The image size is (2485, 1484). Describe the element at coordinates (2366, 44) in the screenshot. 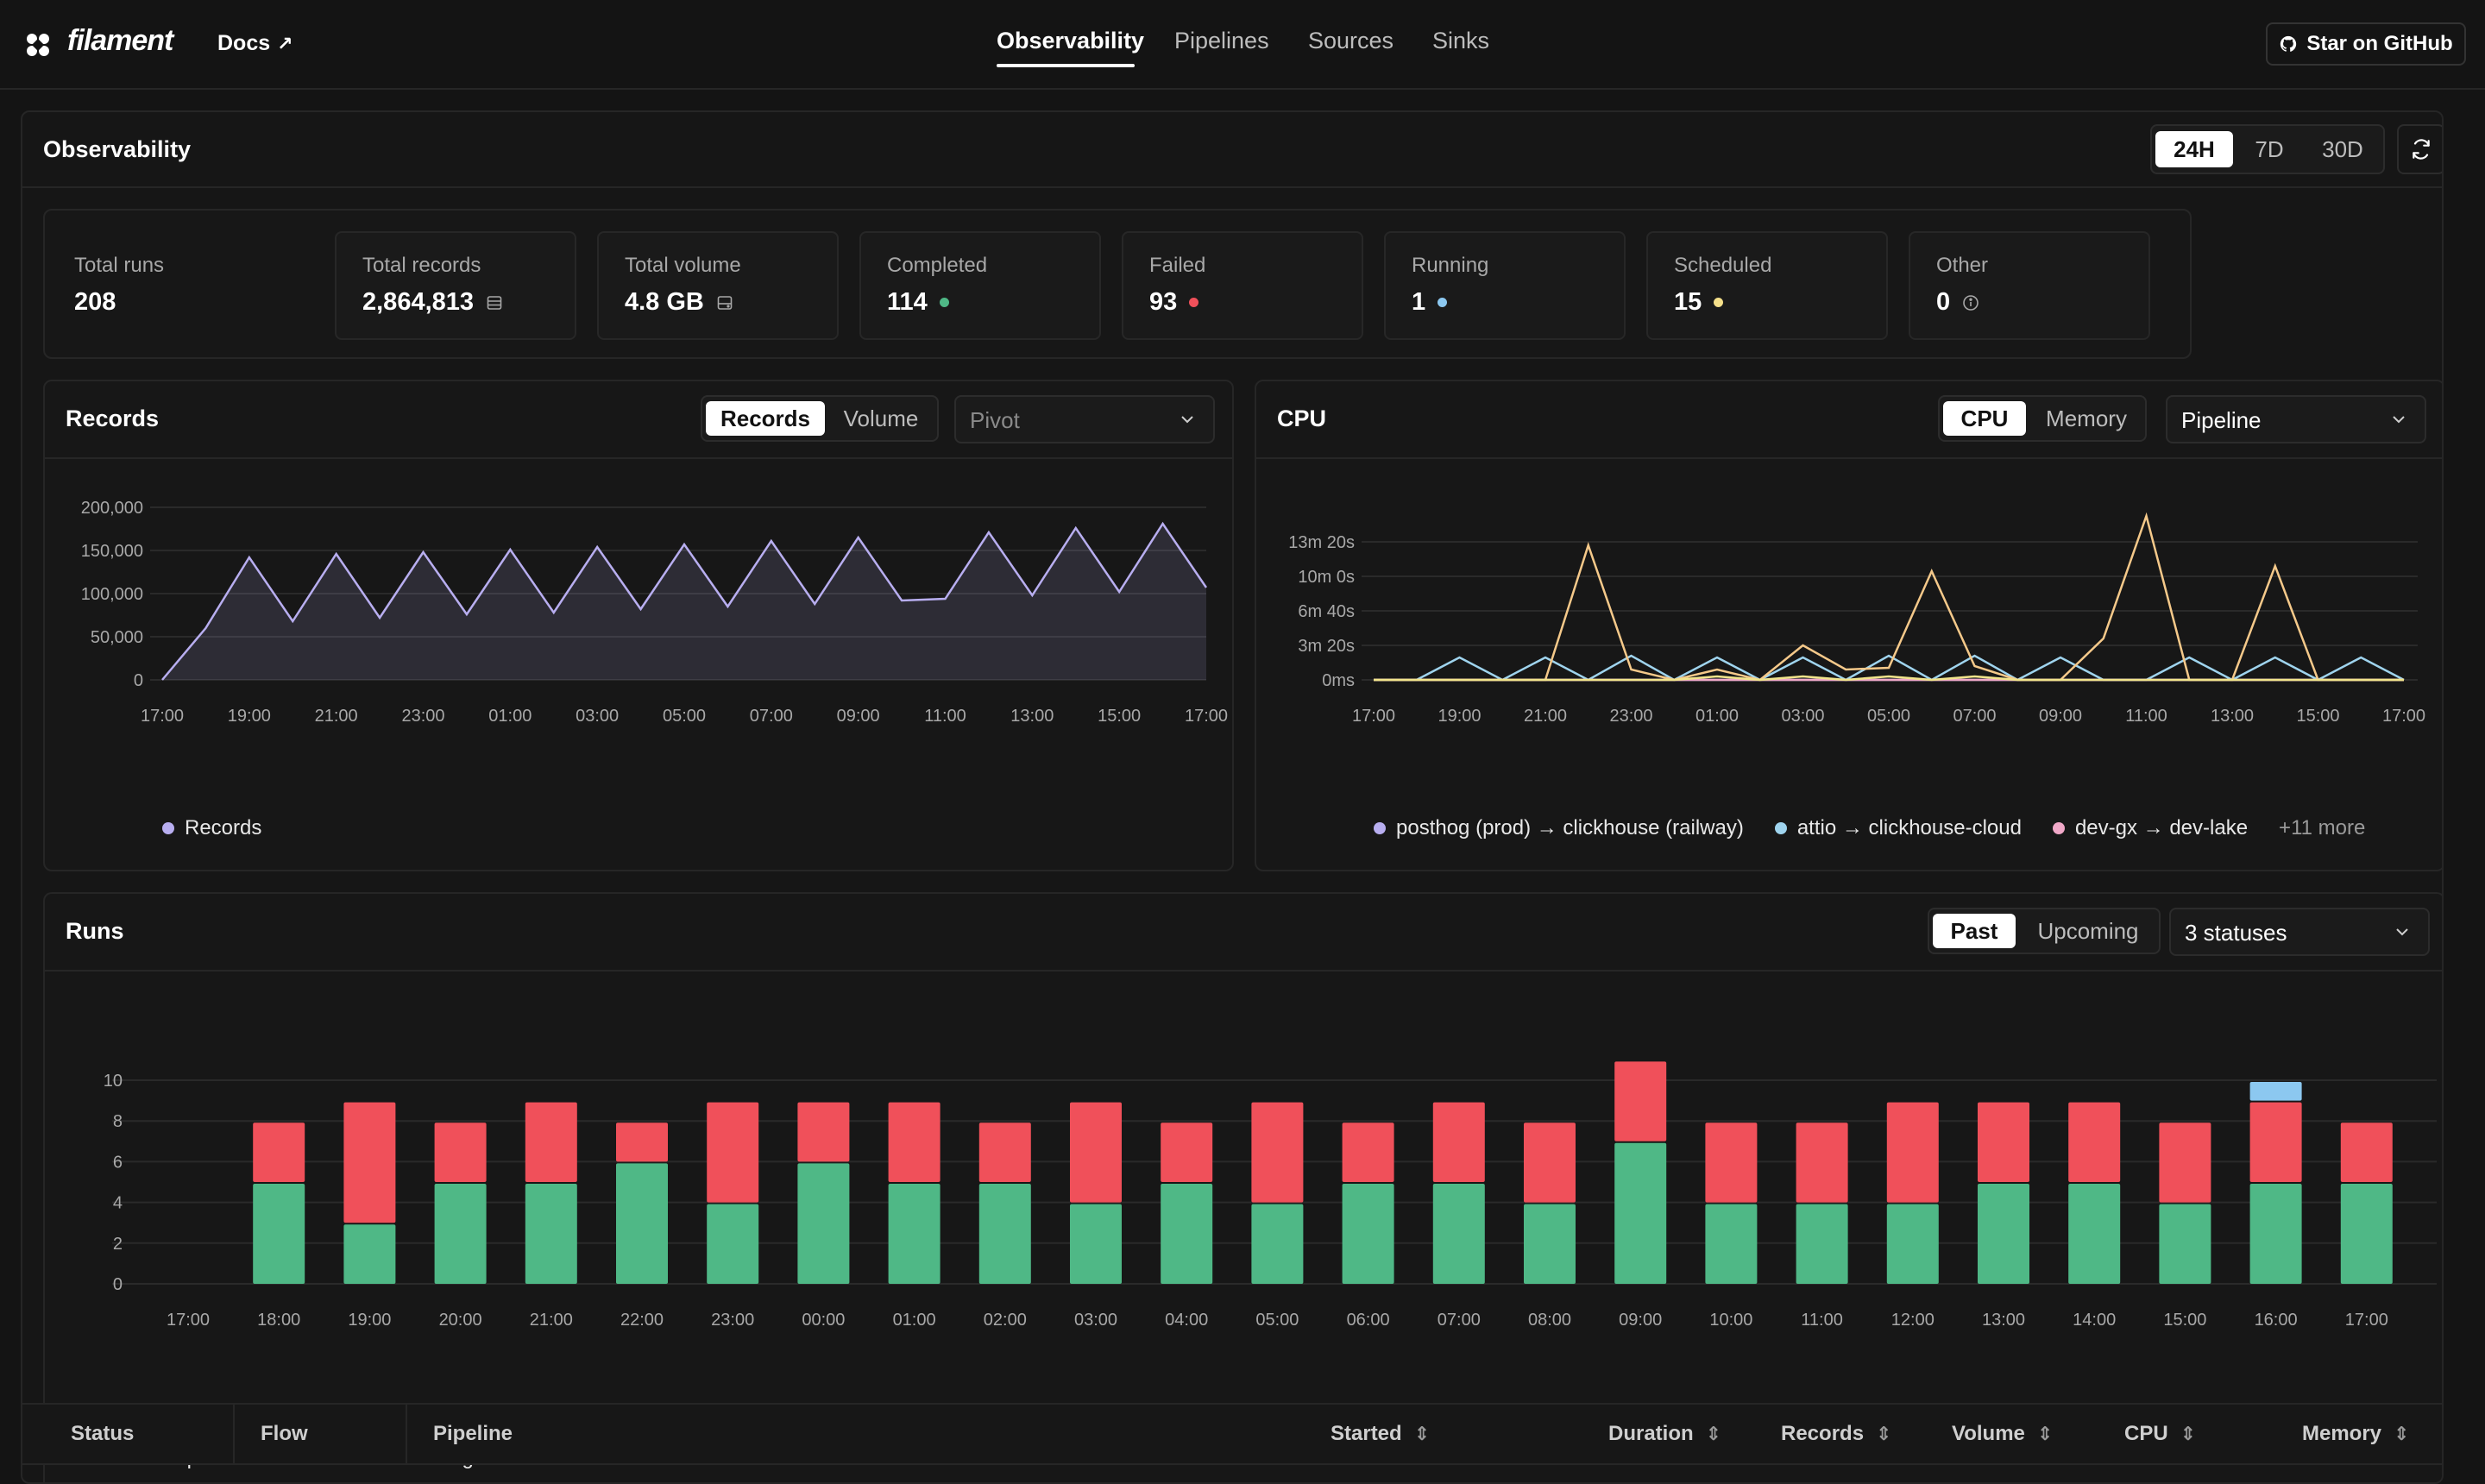

I see `star-on-github-button: Star on GitHub` at that location.